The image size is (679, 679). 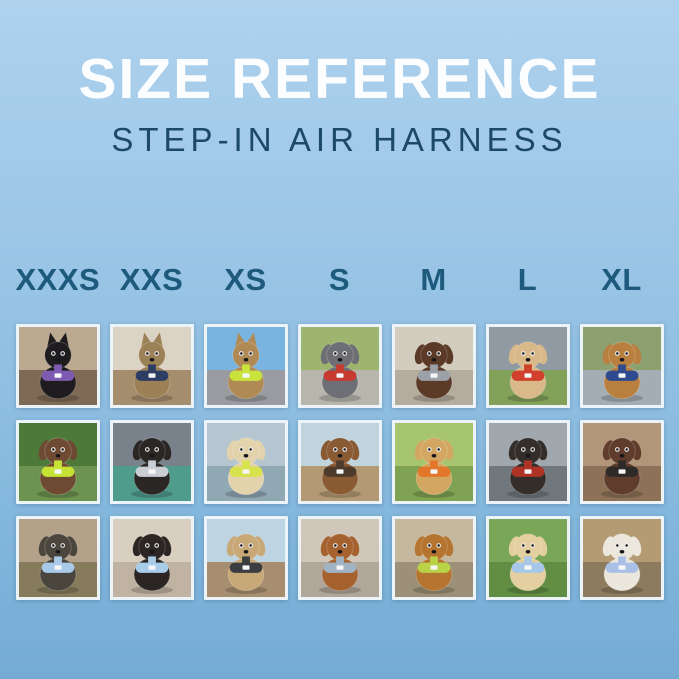 I want to click on size-label-xxxs: XXXS, so click(x=58, y=280).